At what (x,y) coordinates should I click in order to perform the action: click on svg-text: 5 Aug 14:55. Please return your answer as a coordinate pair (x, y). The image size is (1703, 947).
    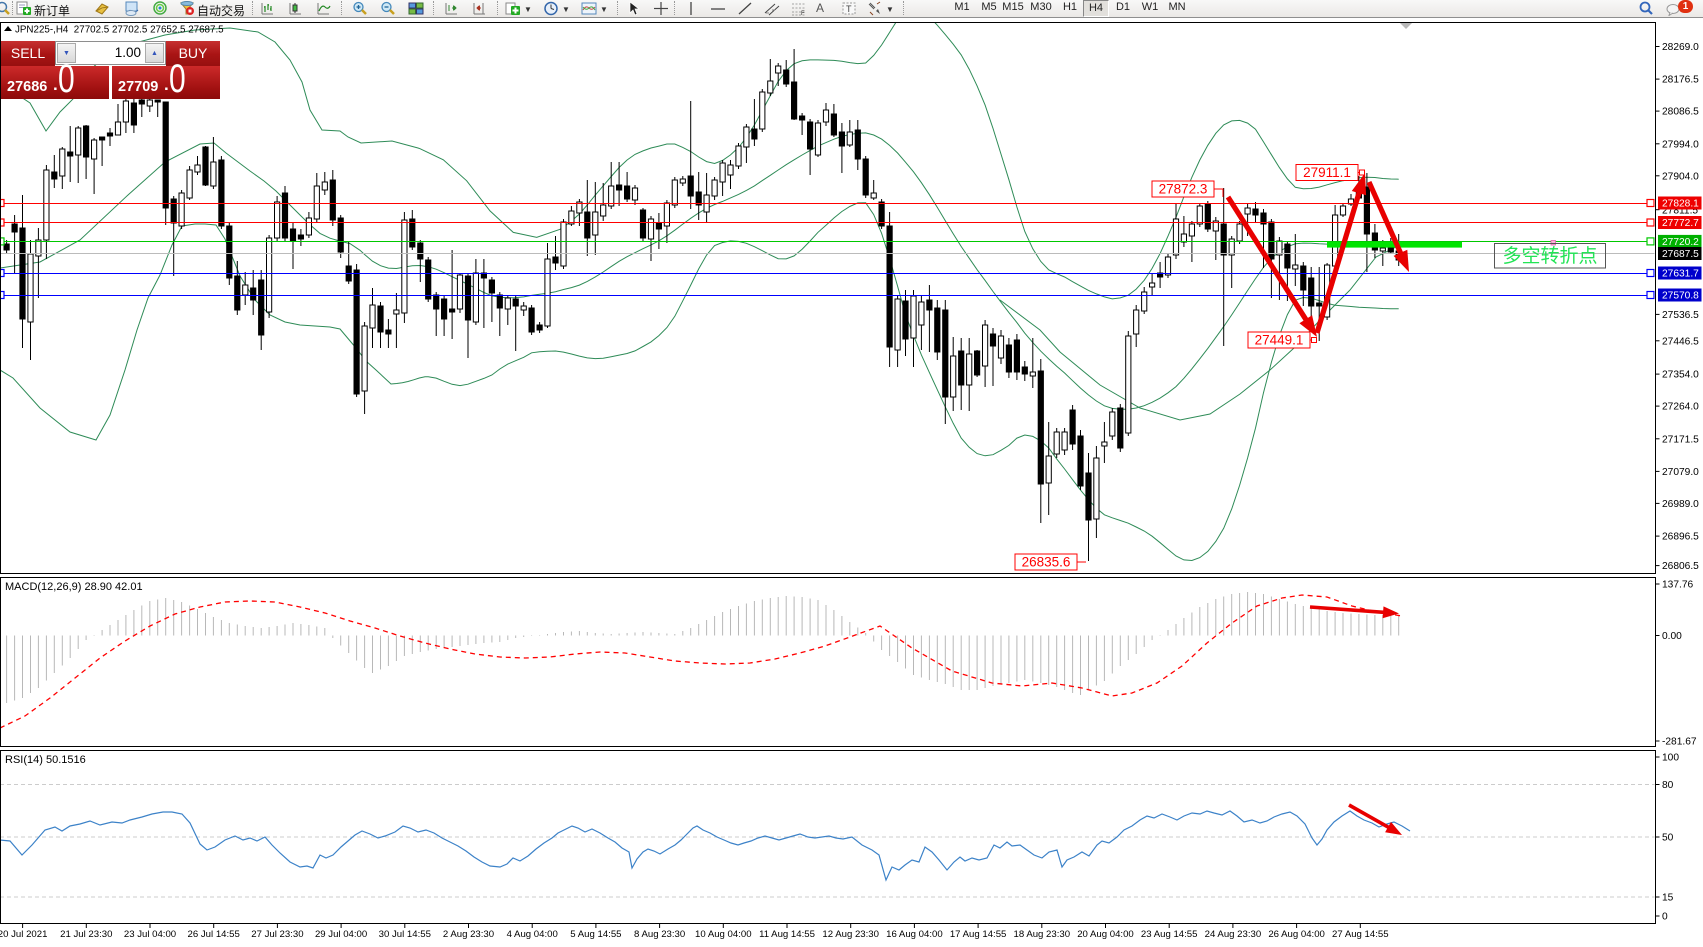
    Looking at the image, I should click on (595, 934).